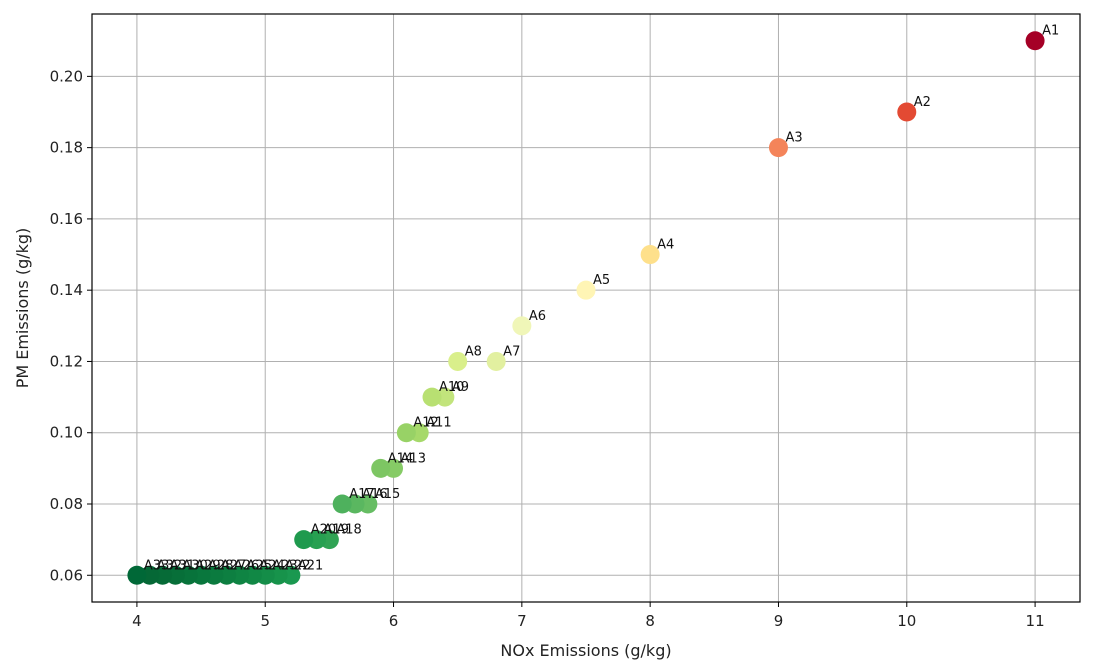 This screenshot has width=1094, height=671. Describe the element at coordinates (220, 565) in the screenshot. I see `point-label-a28: A28` at that location.